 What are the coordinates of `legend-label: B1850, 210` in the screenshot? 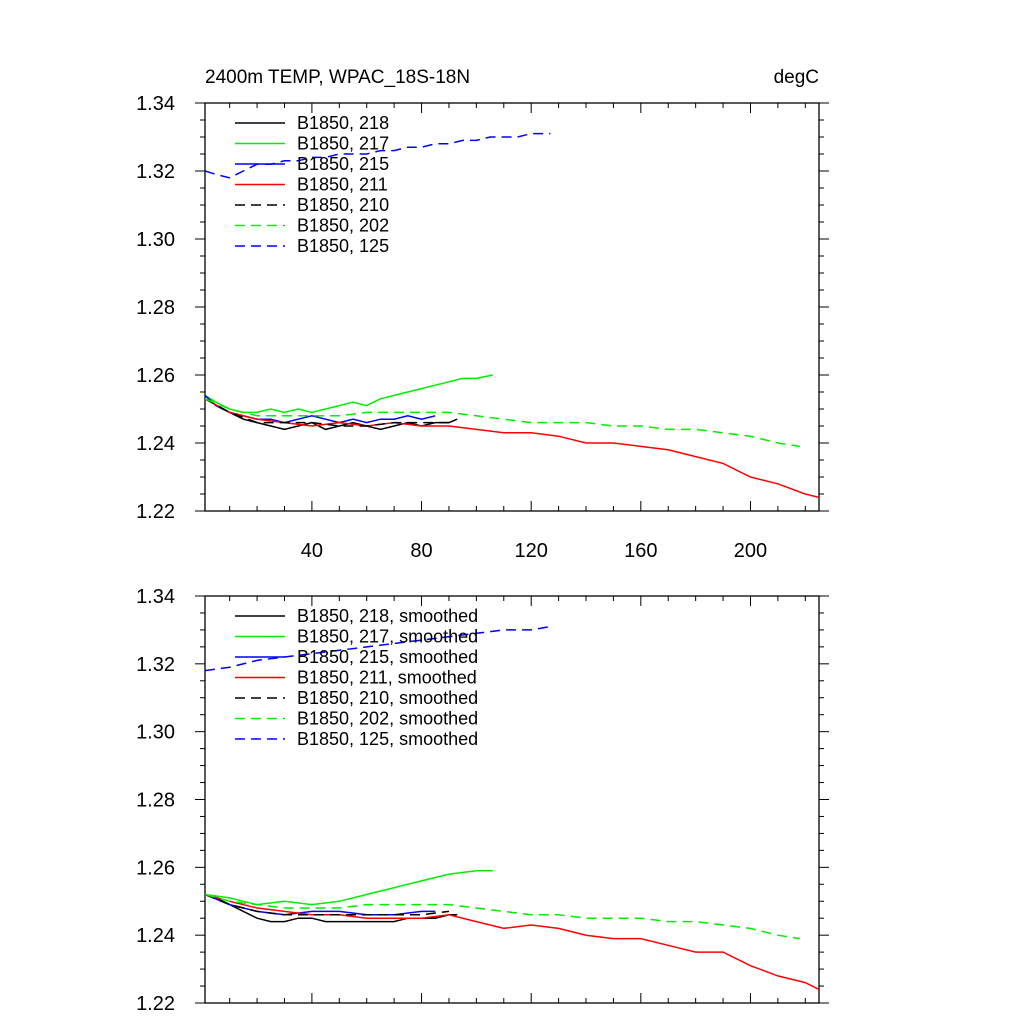 It's located at (343, 205).